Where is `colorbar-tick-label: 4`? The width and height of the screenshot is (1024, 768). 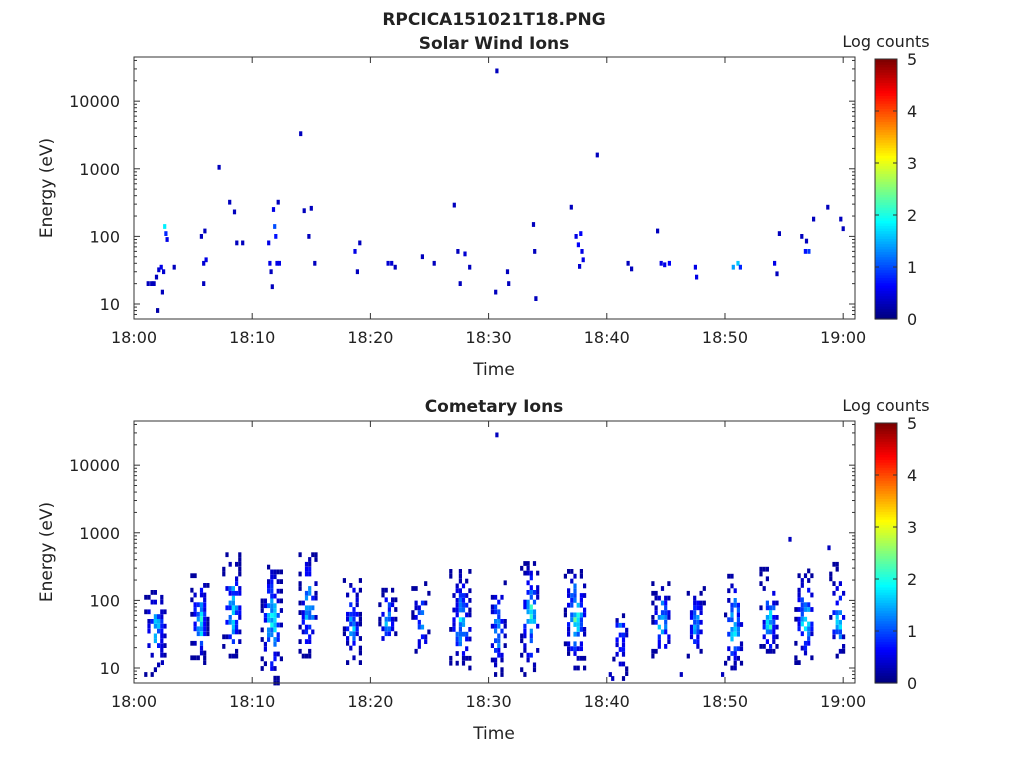
colorbar-tick-label: 4 is located at coordinates (912, 475).